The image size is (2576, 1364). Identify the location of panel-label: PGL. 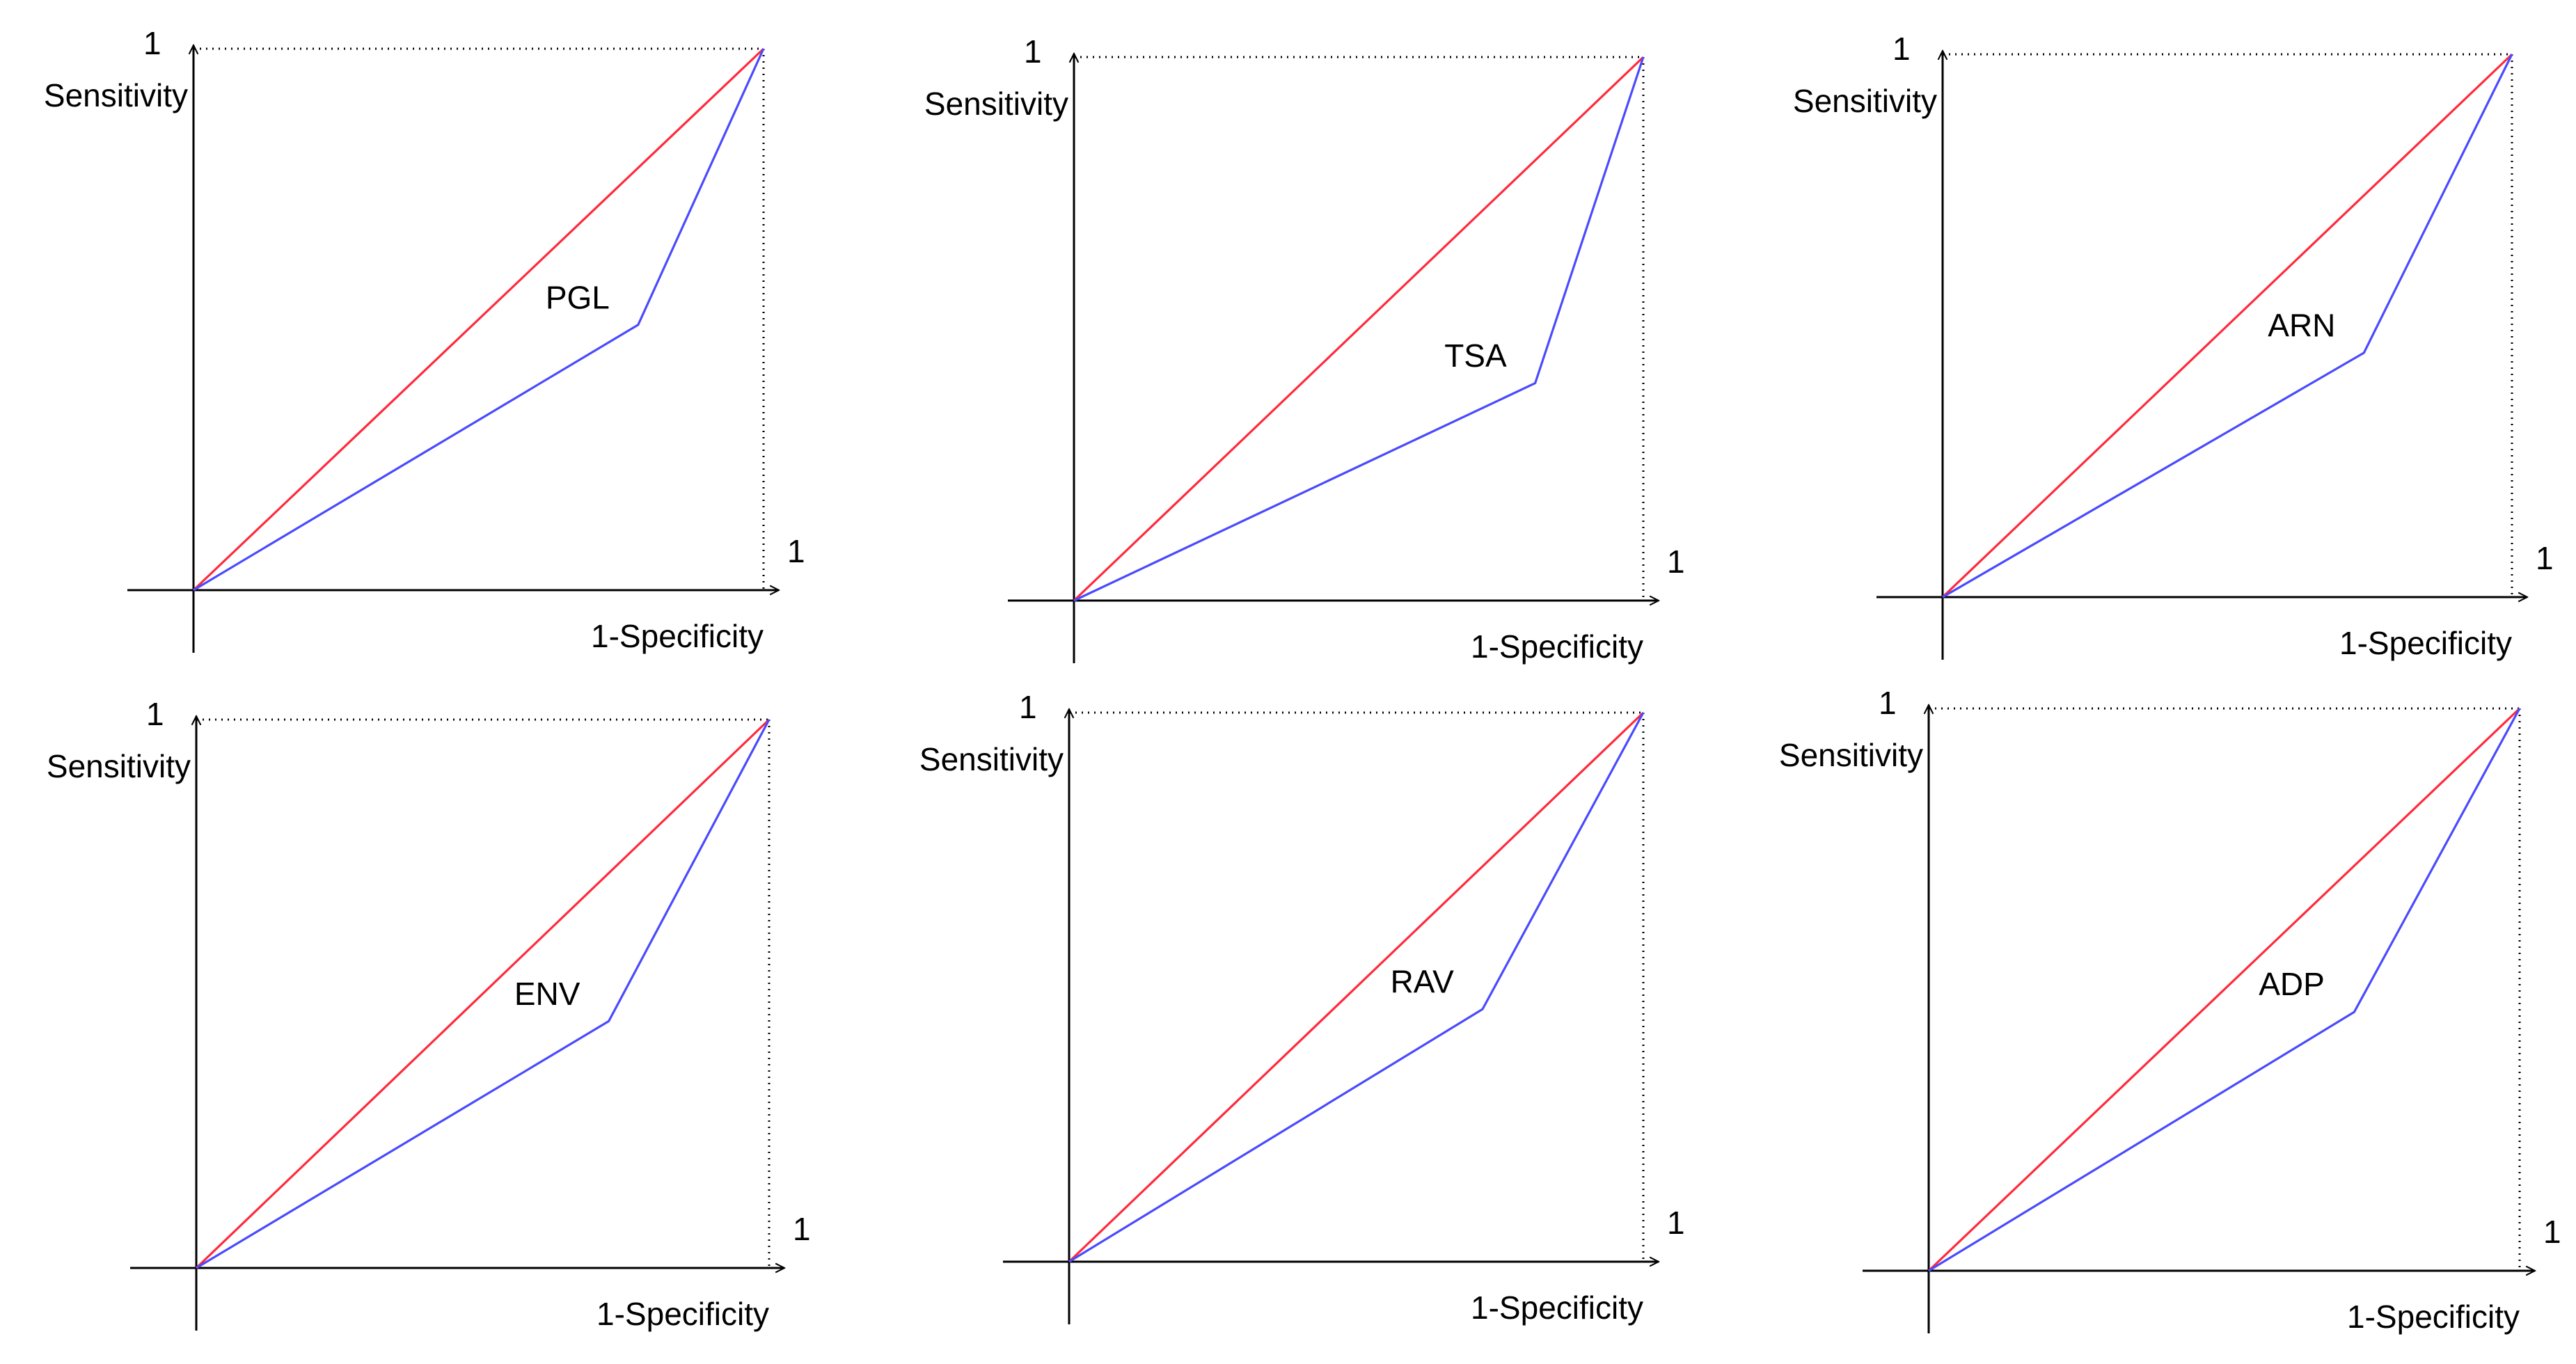
(578, 297).